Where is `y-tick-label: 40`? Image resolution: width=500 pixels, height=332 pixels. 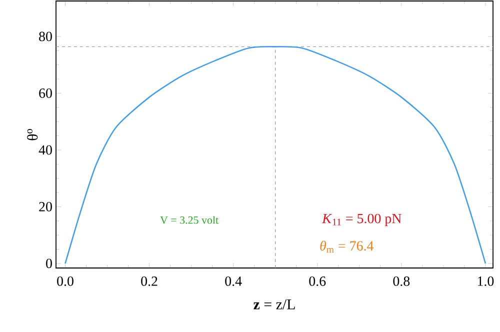 y-tick-label: 40 is located at coordinates (45, 150).